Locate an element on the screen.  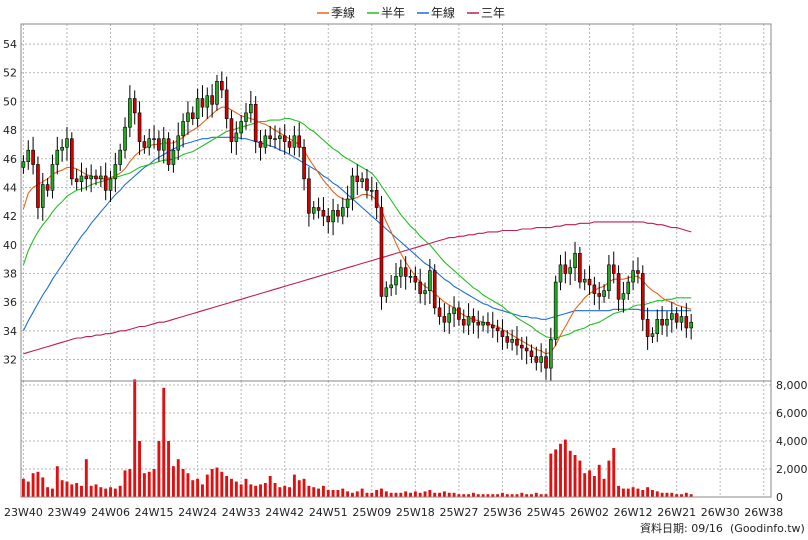
x-tick-label: 24W06 is located at coordinates (110, 512).